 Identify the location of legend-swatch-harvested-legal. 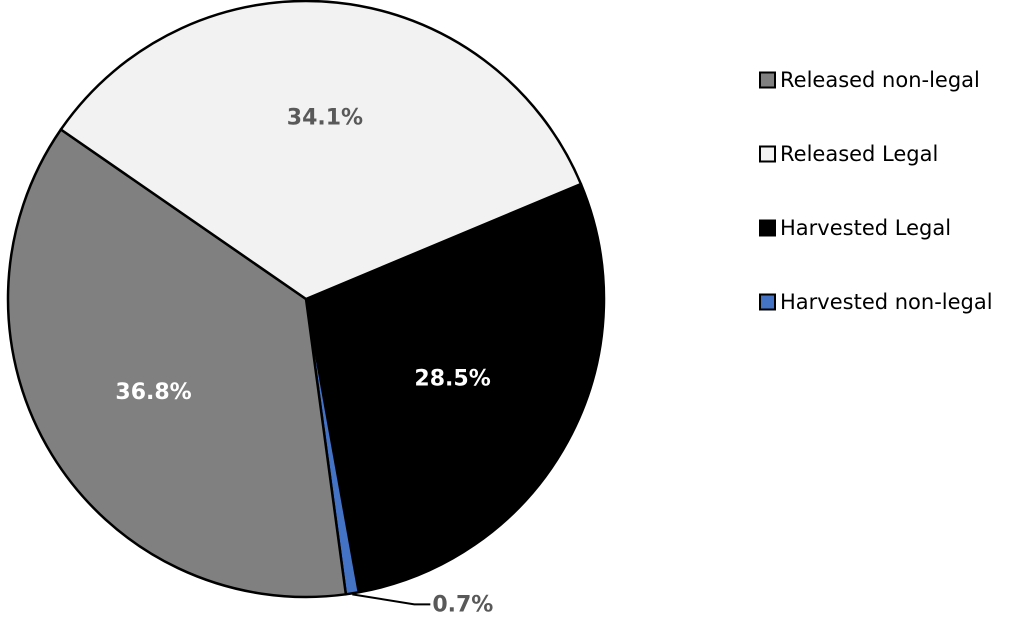
(767, 228).